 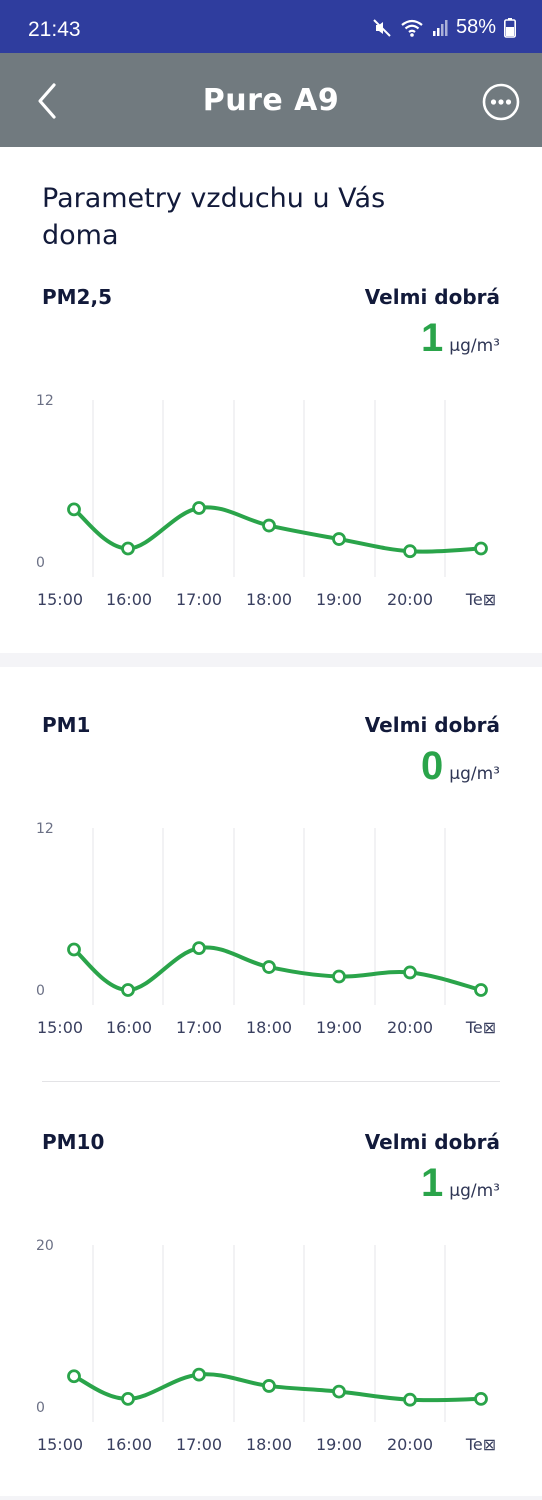 I want to click on value-row: 0 µg/m³, so click(x=460, y=766).